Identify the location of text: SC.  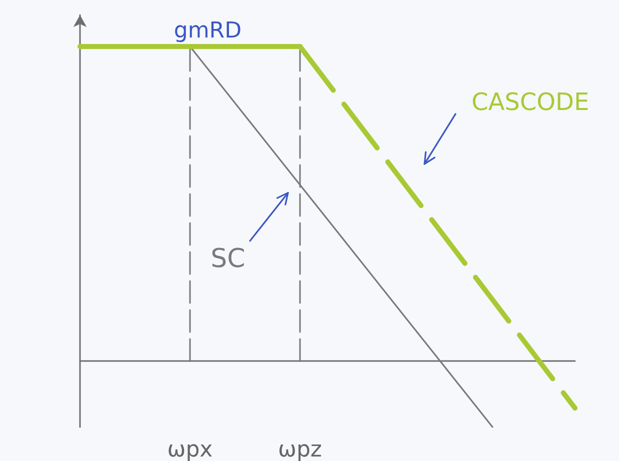
(228, 259).